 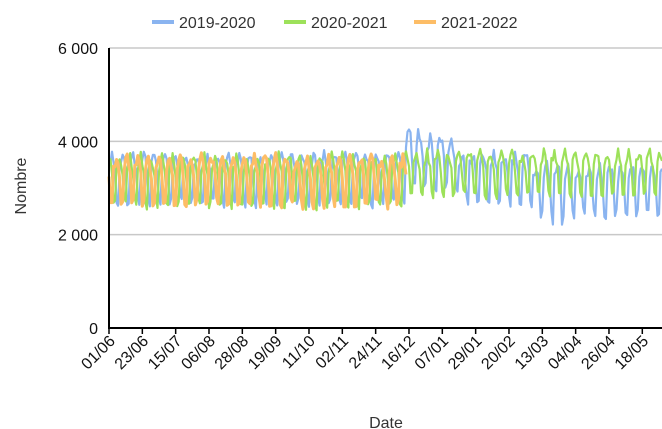 What do you see at coordinates (366, 353) in the screenshot?
I see `x-tick-label-24-11: 24/11` at bounding box center [366, 353].